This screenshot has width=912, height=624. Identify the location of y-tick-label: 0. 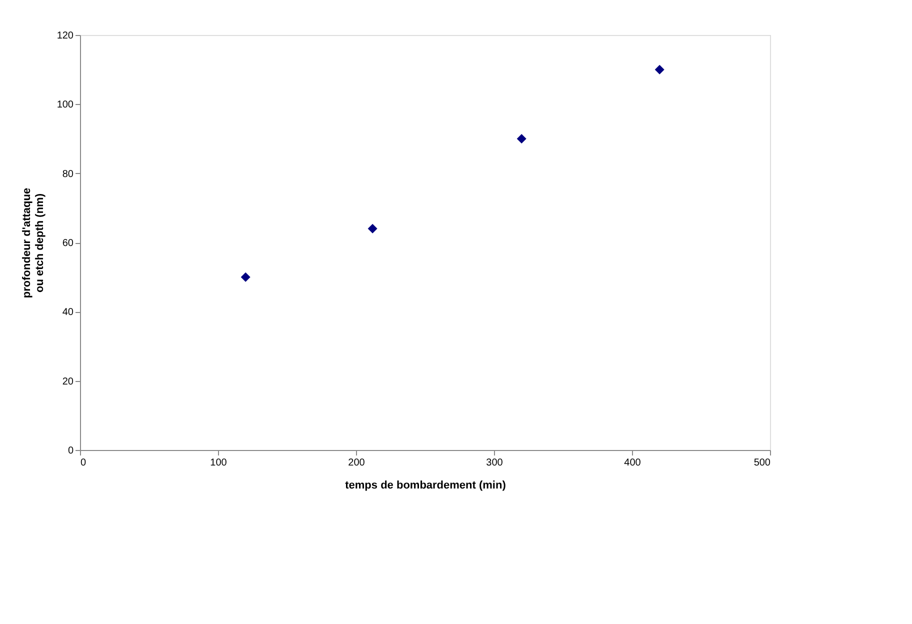
(71, 451).